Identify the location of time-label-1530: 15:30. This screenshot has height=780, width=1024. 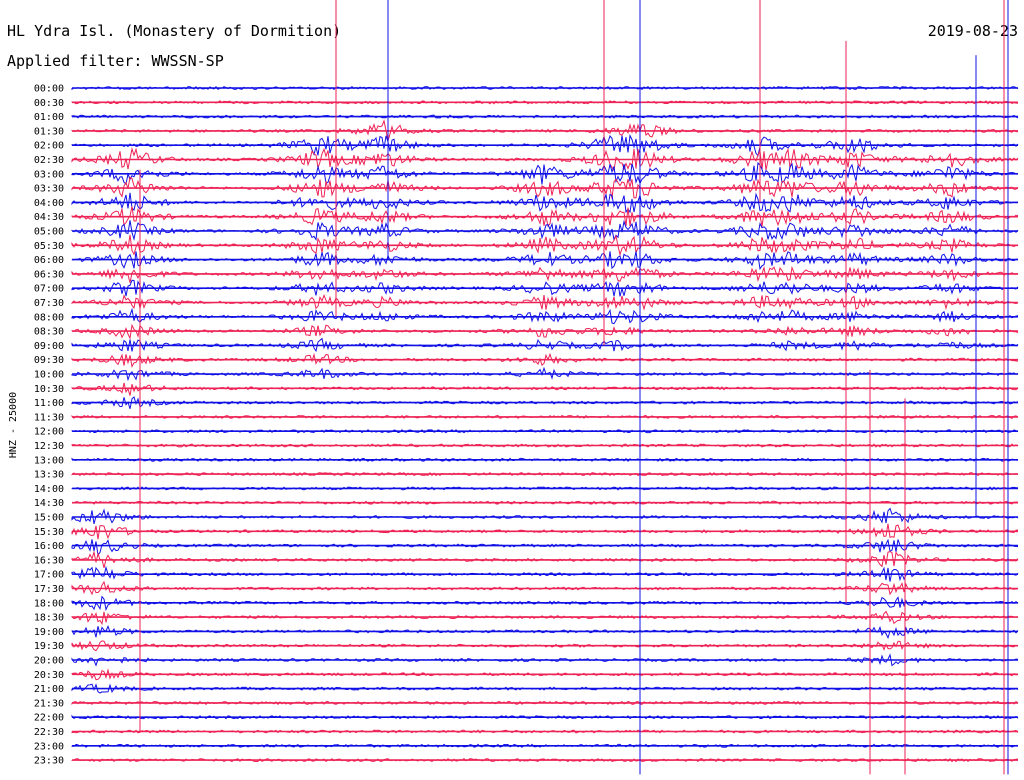
(49, 532).